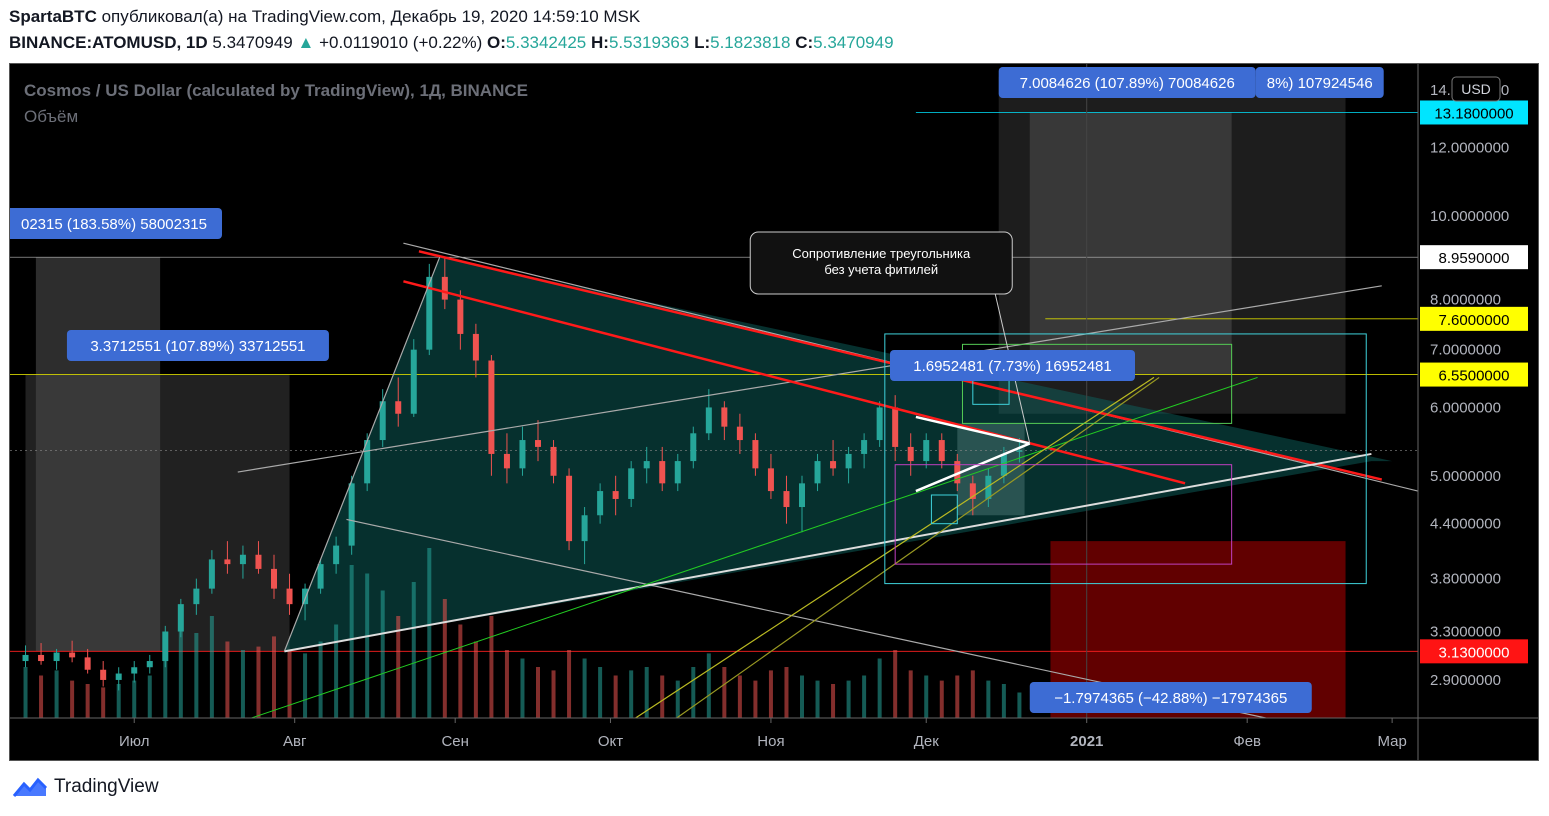  I want to click on tradingview-footer: TradingView, so click(85, 787).